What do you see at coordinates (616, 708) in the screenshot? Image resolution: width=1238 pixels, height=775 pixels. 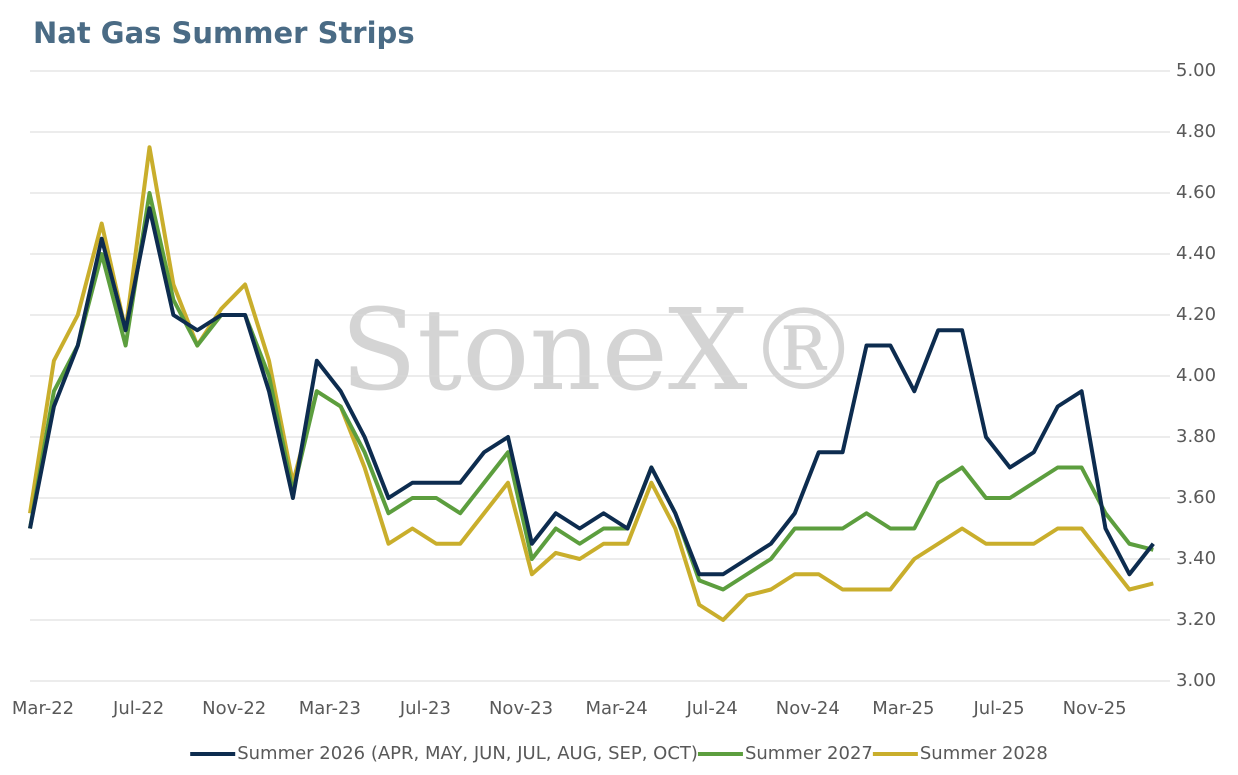 I see `x-tick-label: Mar-24` at bounding box center [616, 708].